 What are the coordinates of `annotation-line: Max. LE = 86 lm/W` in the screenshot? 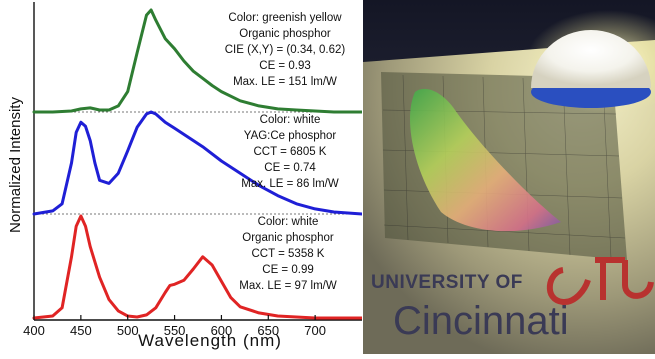 It's located at (290, 184).